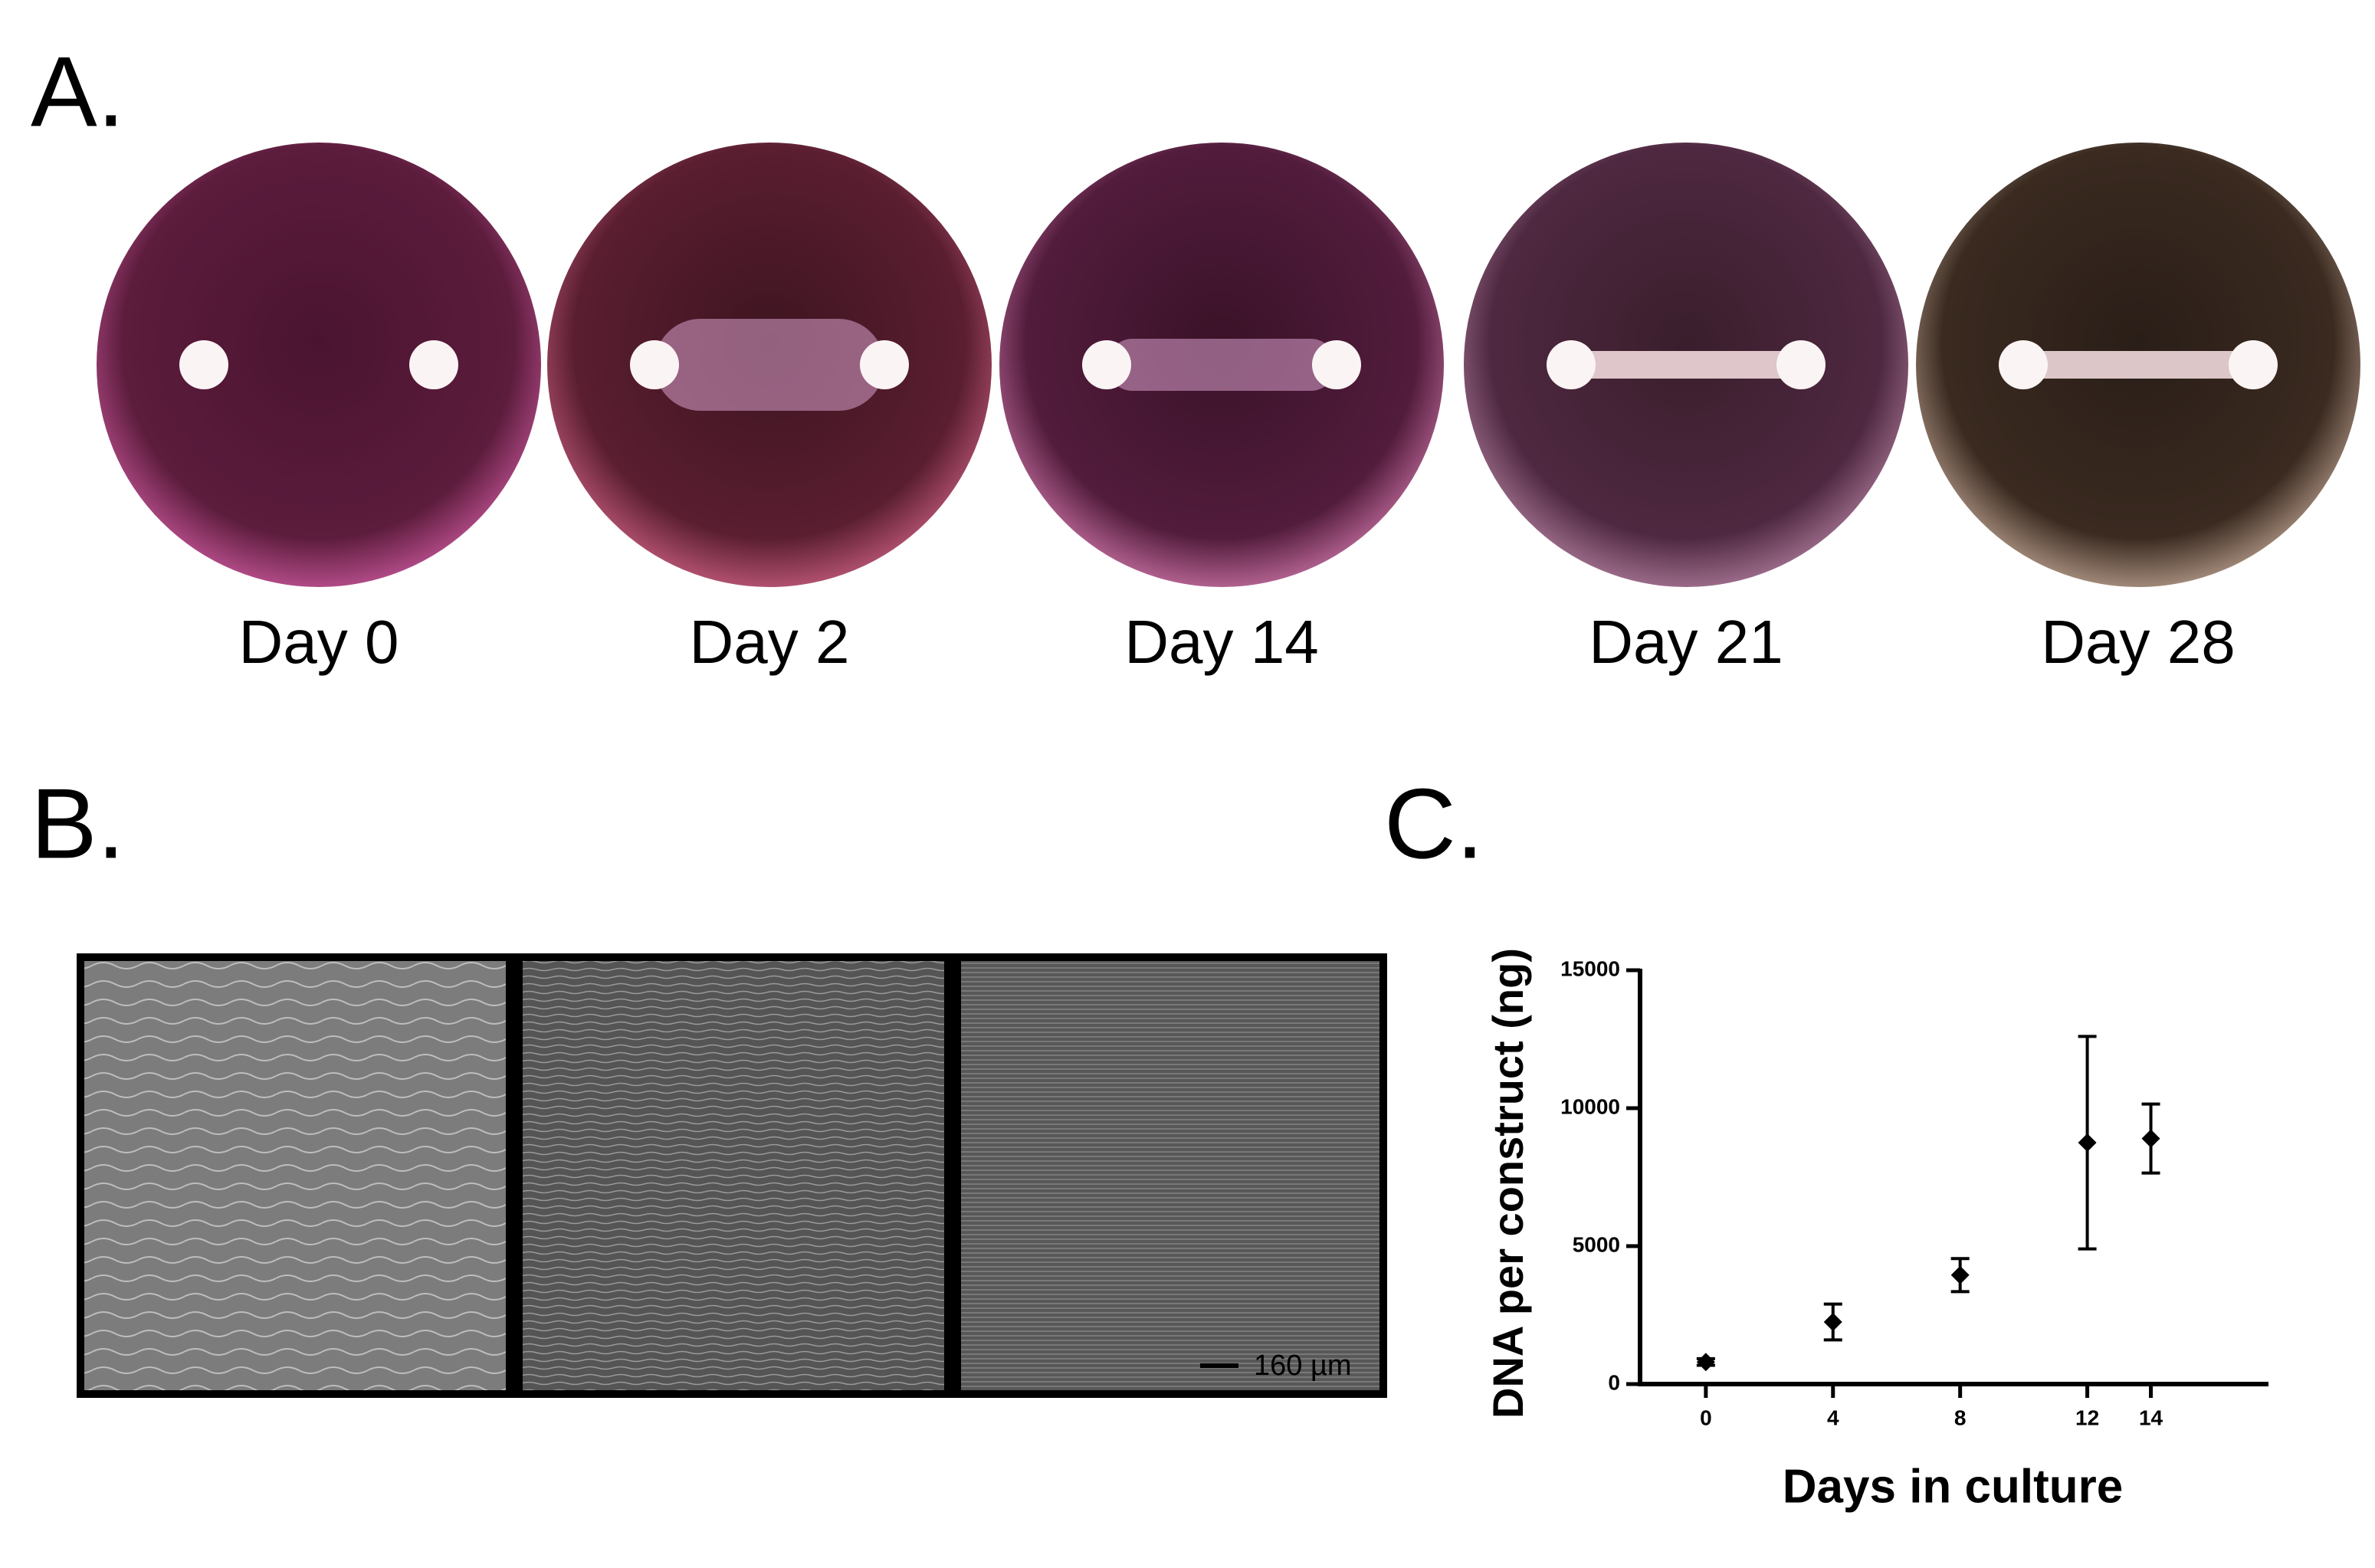 Image resolution: width=2375 pixels, height=1568 pixels. Describe the element at coordinates (78, 823) in the screenshot. I see `panel-label: B.` at that location.